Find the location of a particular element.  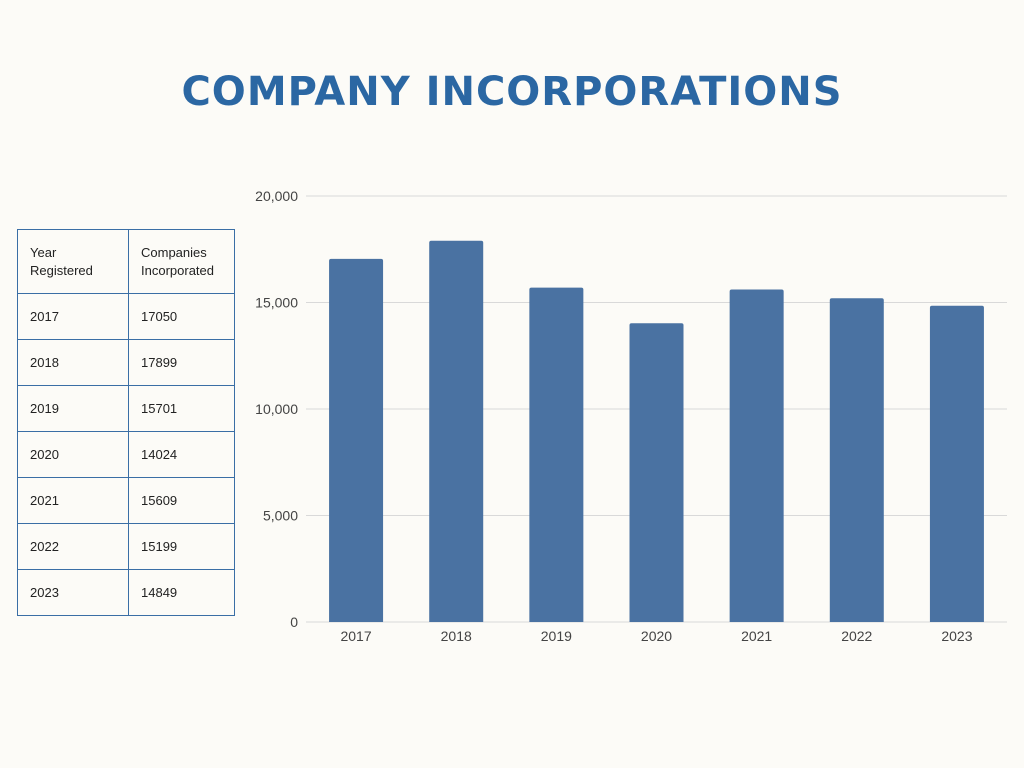

table-row: 2018 17899 is located at coordinates (126, 362).